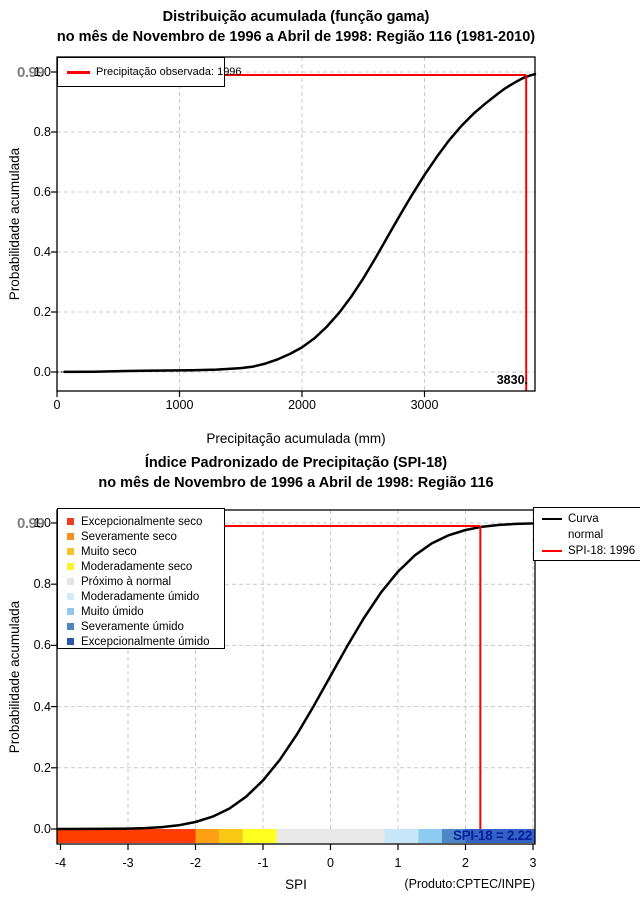 This screenshot has width=640, height=900. Describe the element at coordinates (137, 566) in the screenshot. I see `category-label: Moderadamente seco` at that location.